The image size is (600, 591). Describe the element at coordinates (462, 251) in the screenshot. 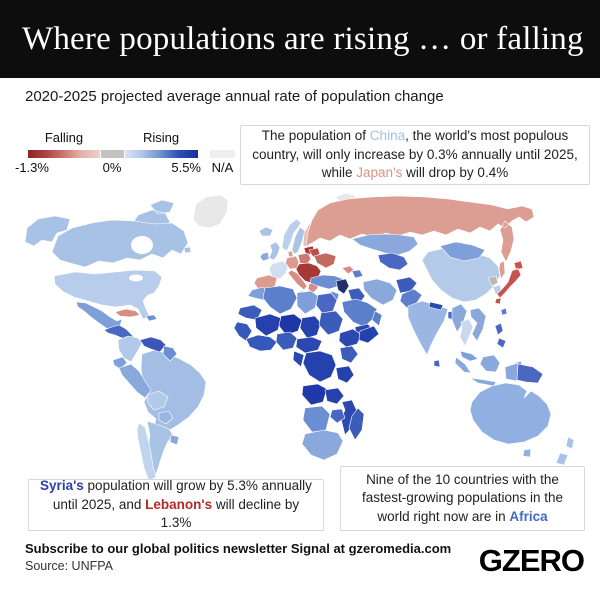

I see `country-mongolia` at that location.